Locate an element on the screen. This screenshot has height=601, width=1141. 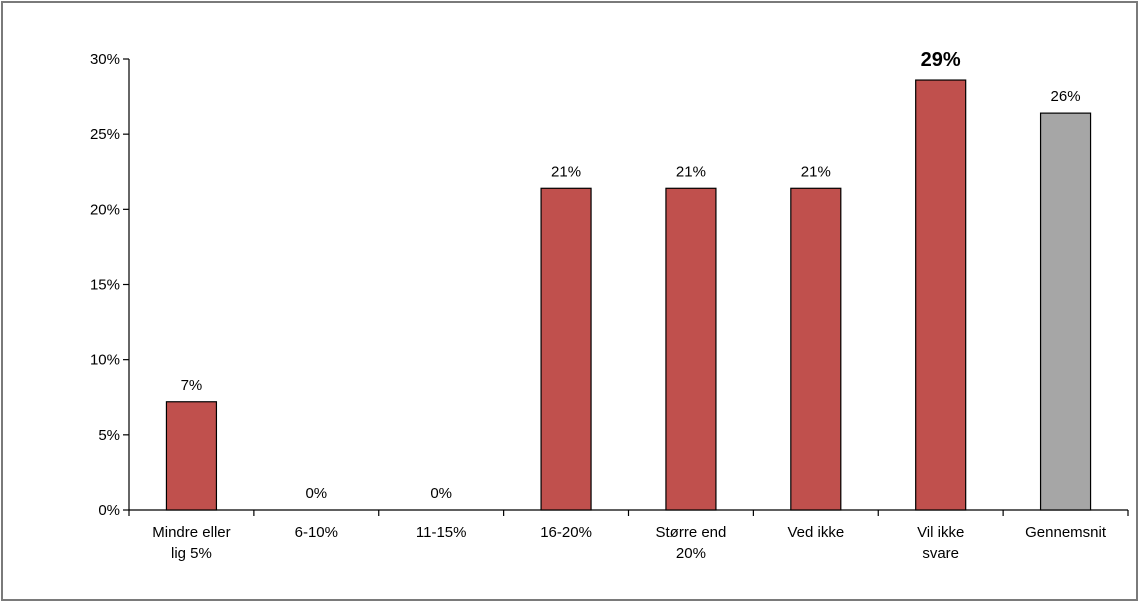
x-category-label: 20% is located at coordinates (691, 553).